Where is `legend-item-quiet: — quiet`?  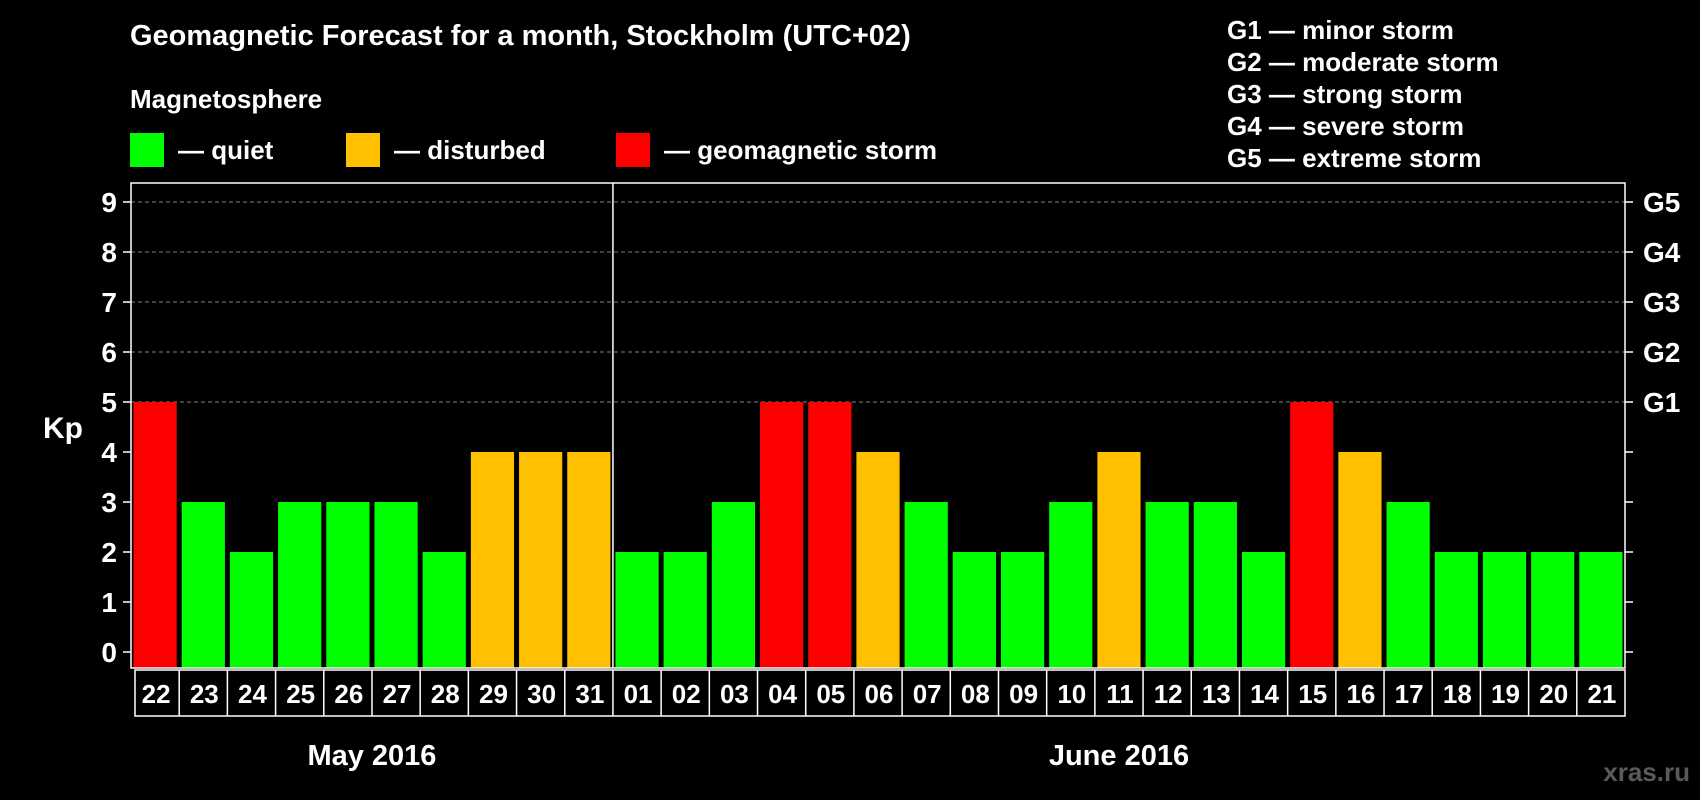
legend-item-quiet: — quiet is located at coordinates (201, 150).